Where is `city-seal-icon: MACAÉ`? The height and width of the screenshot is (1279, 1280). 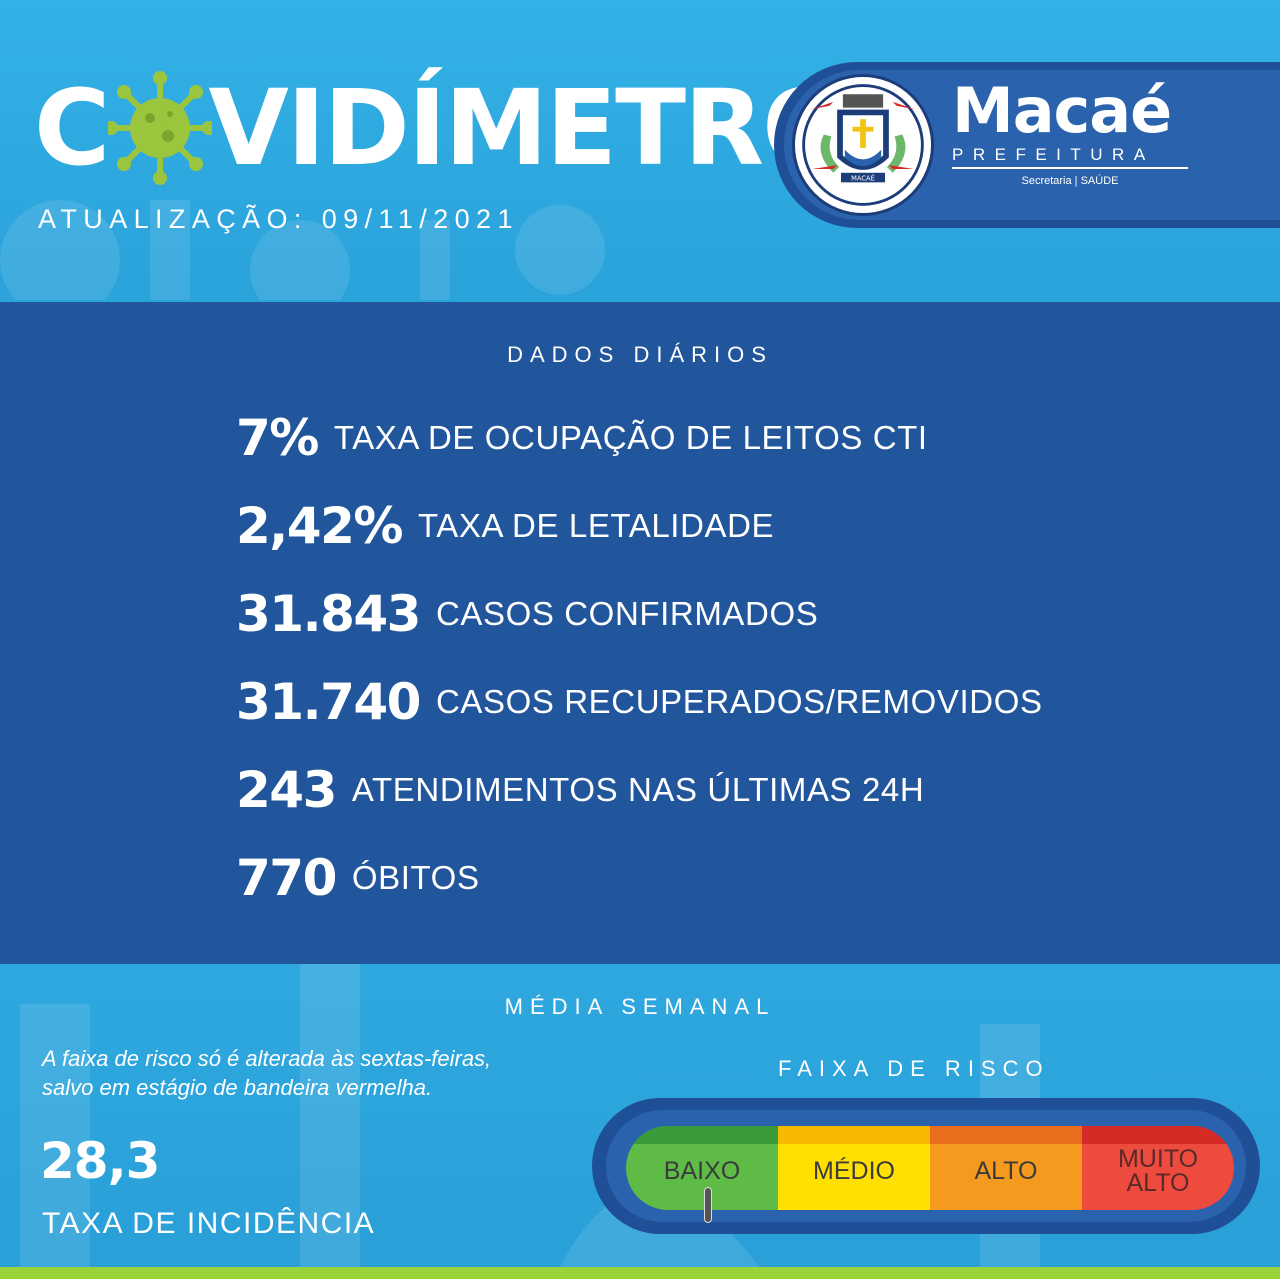 city-seal-icon: MACAÉ is located at coordinates (863, 145).